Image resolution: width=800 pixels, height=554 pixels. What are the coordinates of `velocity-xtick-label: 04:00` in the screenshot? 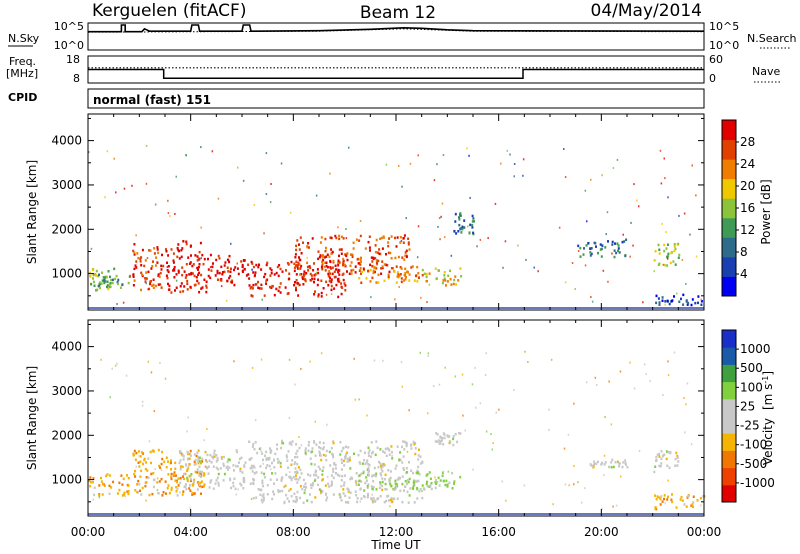 It's located at (190, 532).